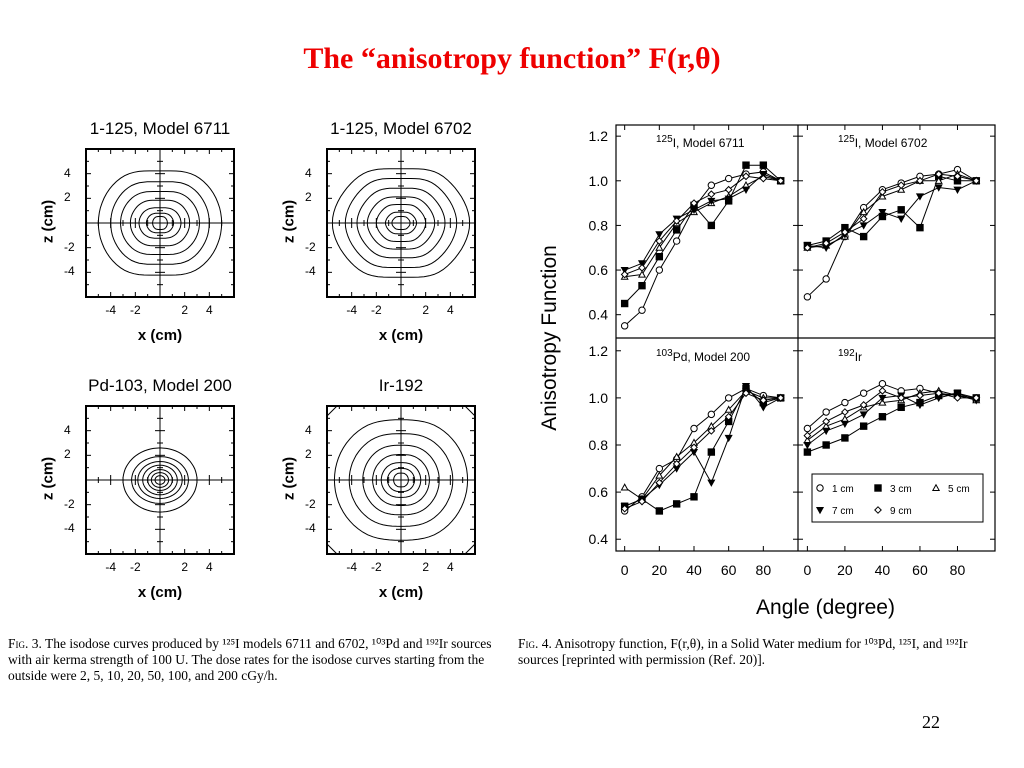  I want to click on x-tick-label: 0, so click(625, 570).